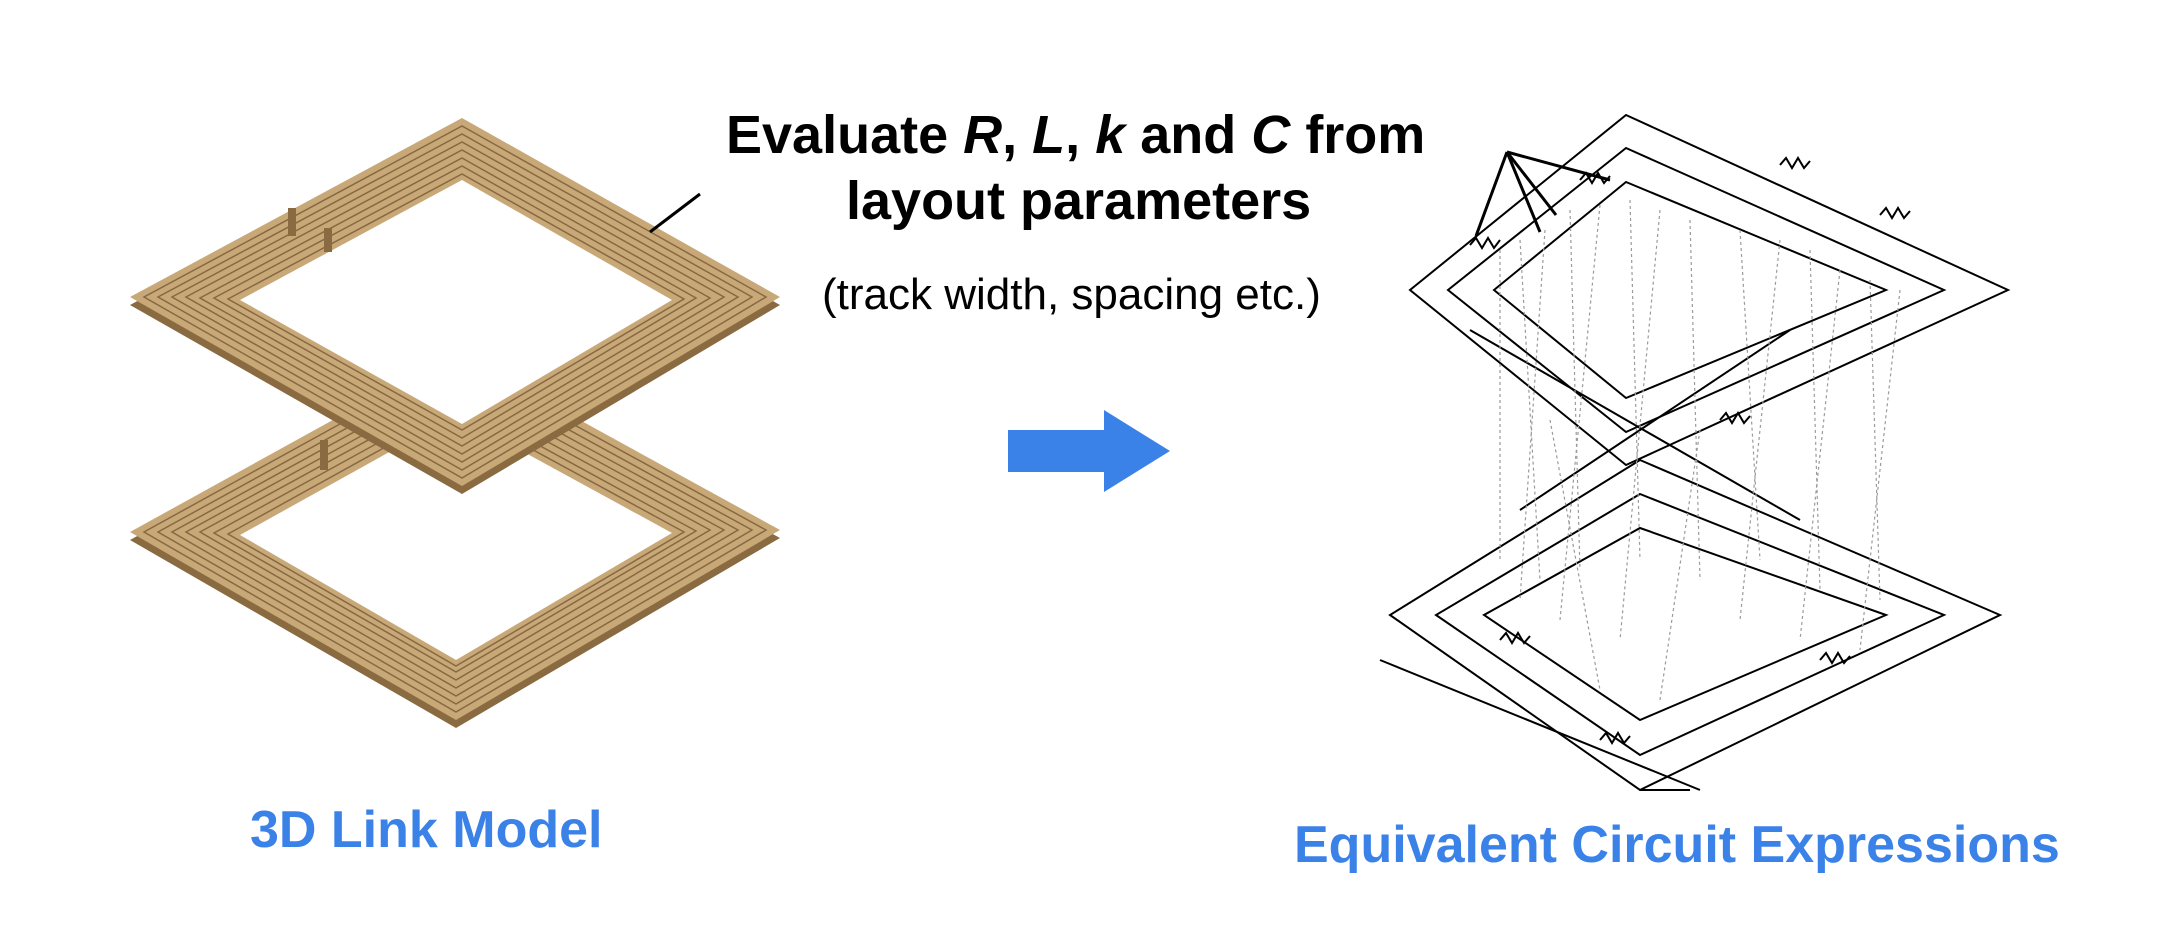 The height and width of the screenshot is (930, 2182). What do you see at coordinates (1079, 201) in the screenshot?
I see `heading-line-2: layout parameters` at bounding box center [1079, 201].